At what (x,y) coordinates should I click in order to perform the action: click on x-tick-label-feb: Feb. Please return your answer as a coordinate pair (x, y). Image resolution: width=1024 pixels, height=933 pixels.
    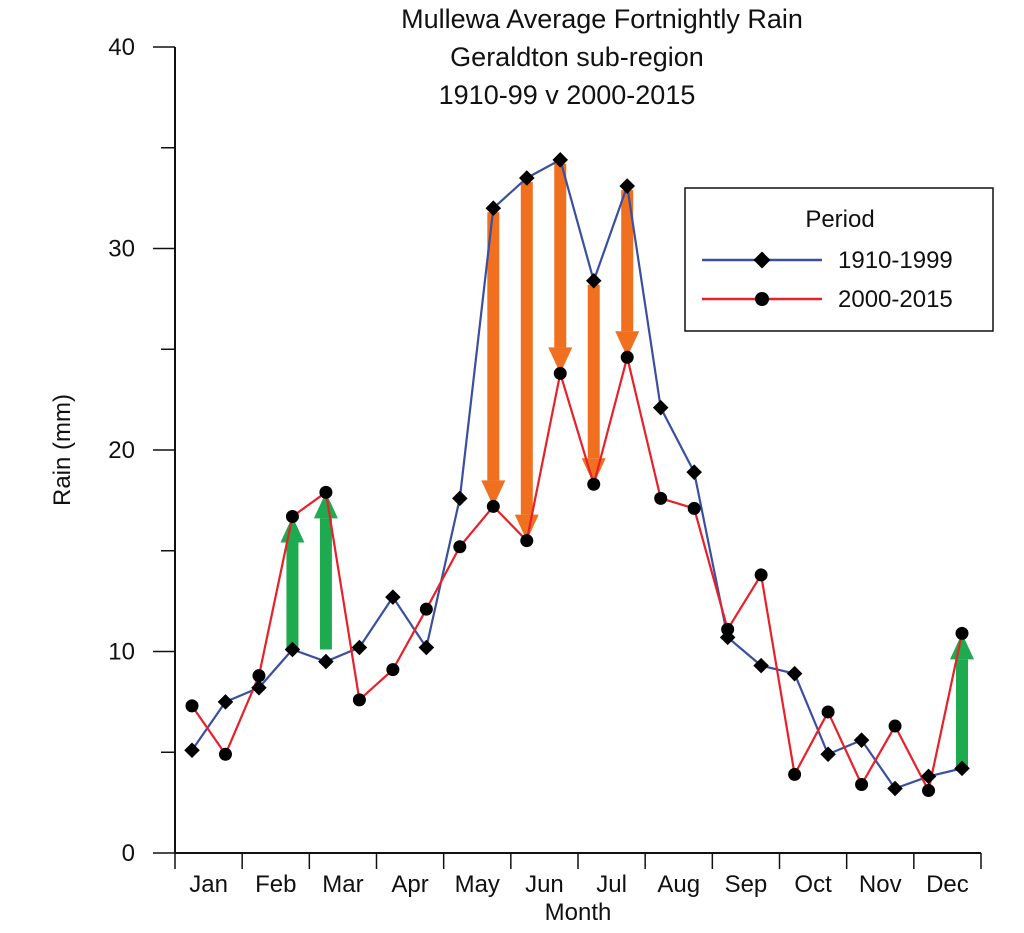
    Looking at the image, I should click on (275, 884).